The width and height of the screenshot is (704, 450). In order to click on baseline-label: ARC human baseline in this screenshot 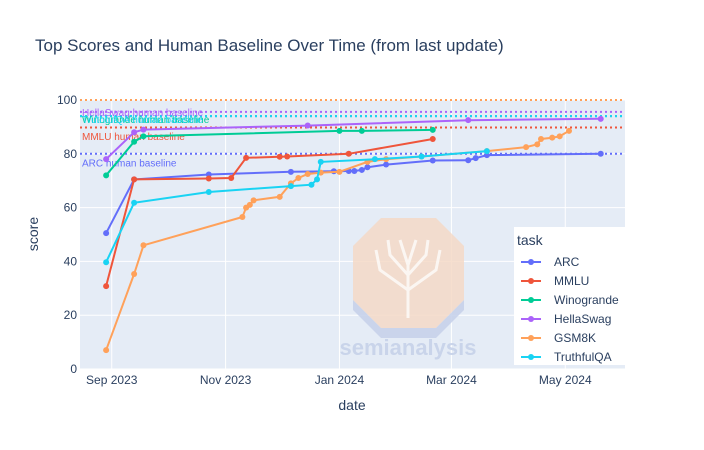, I will do `click(129, 163)`.